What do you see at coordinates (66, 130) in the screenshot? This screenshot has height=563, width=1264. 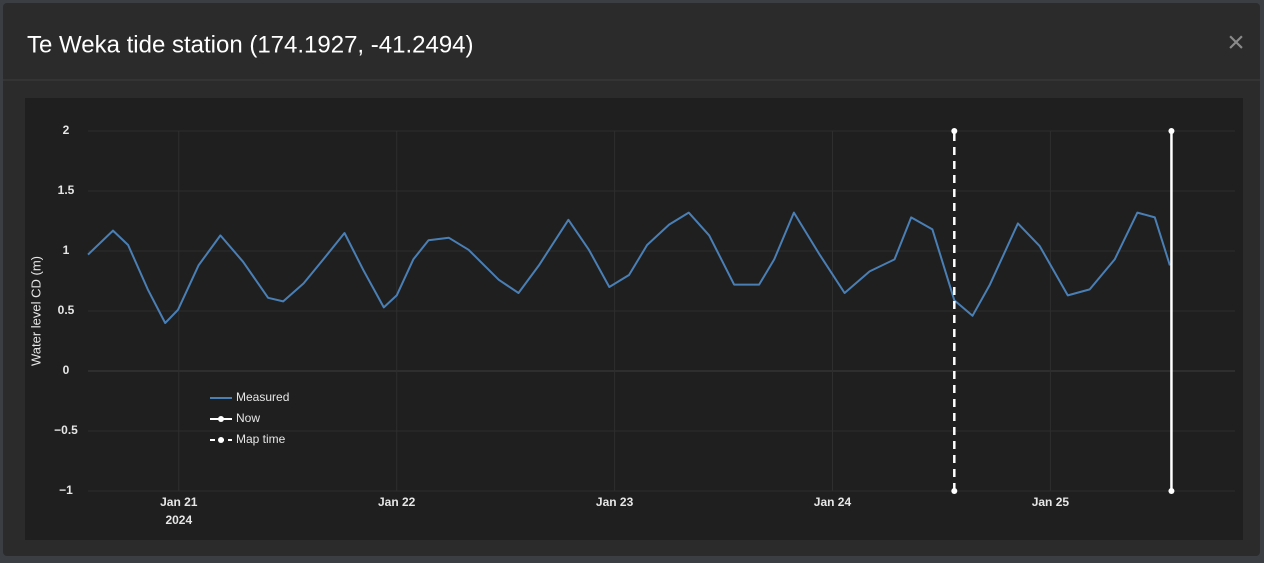 I see `y-tick-label: 2` at bounding box center [66, 130].